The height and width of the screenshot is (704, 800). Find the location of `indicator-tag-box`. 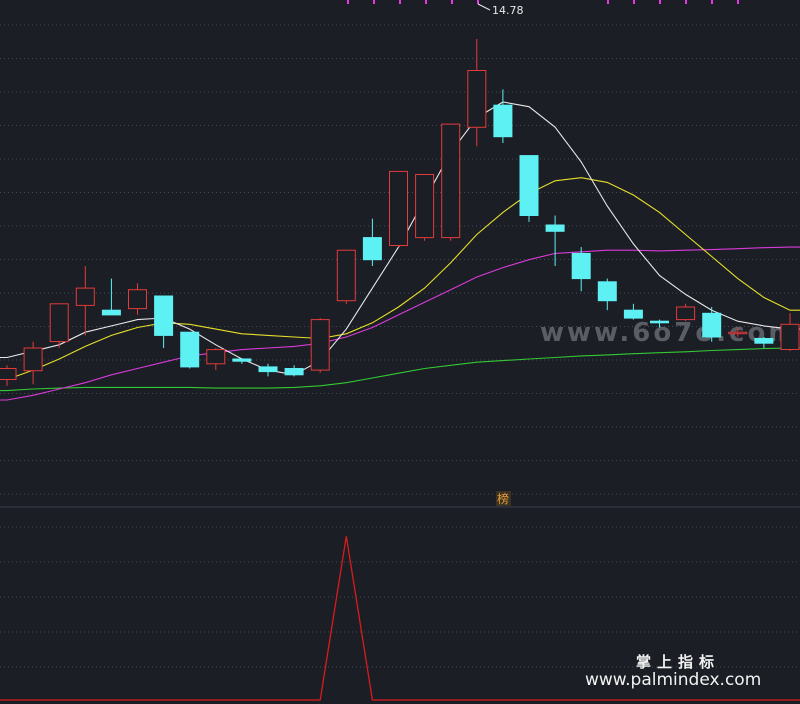

indicator-tag-box is located at coordinates (503, 498).